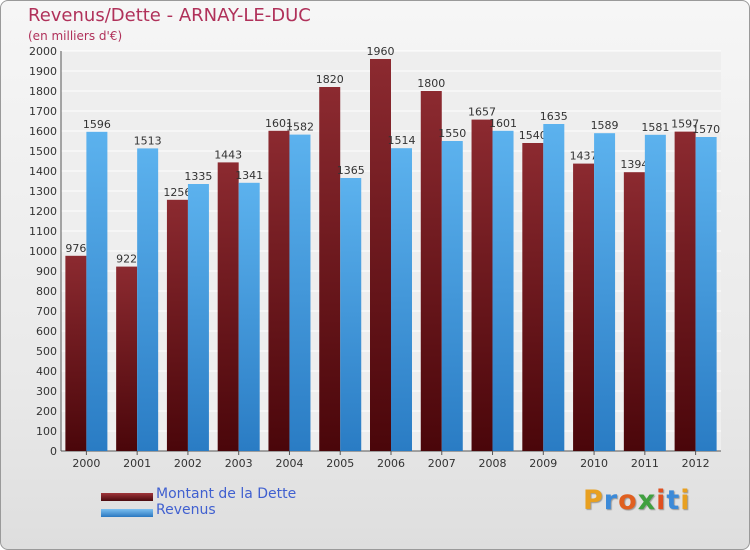 This screenshot has width=750, height=550. What do you see at coordinates (493, 463) in the screenshot?
I see `x-tick-label: 2008` at bounding box center [493, 463].